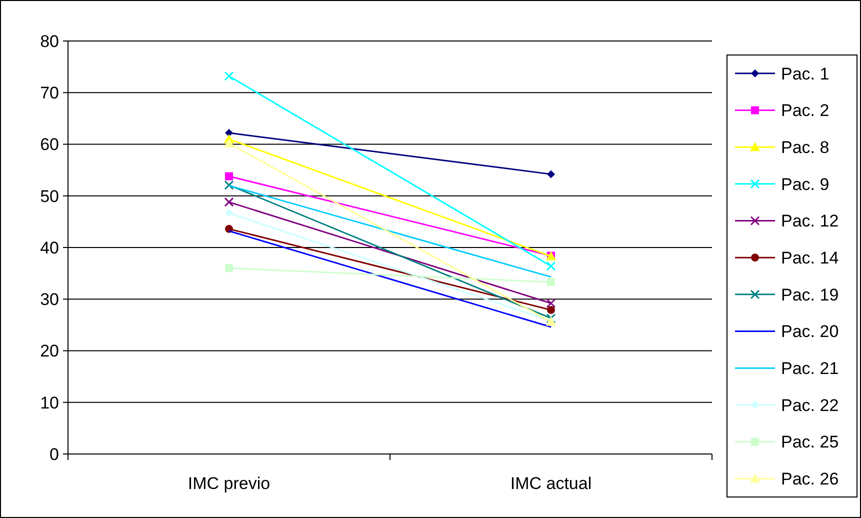 The width and height of the screenshot is (861, 518). I want to click on x-tick-label: IMC previo, so click(229, 483).